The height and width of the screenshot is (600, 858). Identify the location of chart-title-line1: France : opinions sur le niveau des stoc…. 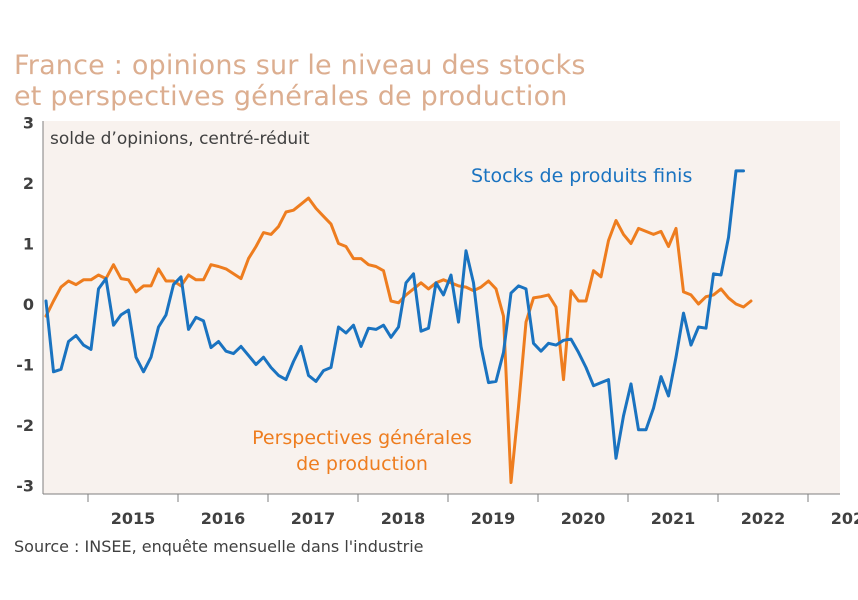
(300, 65).